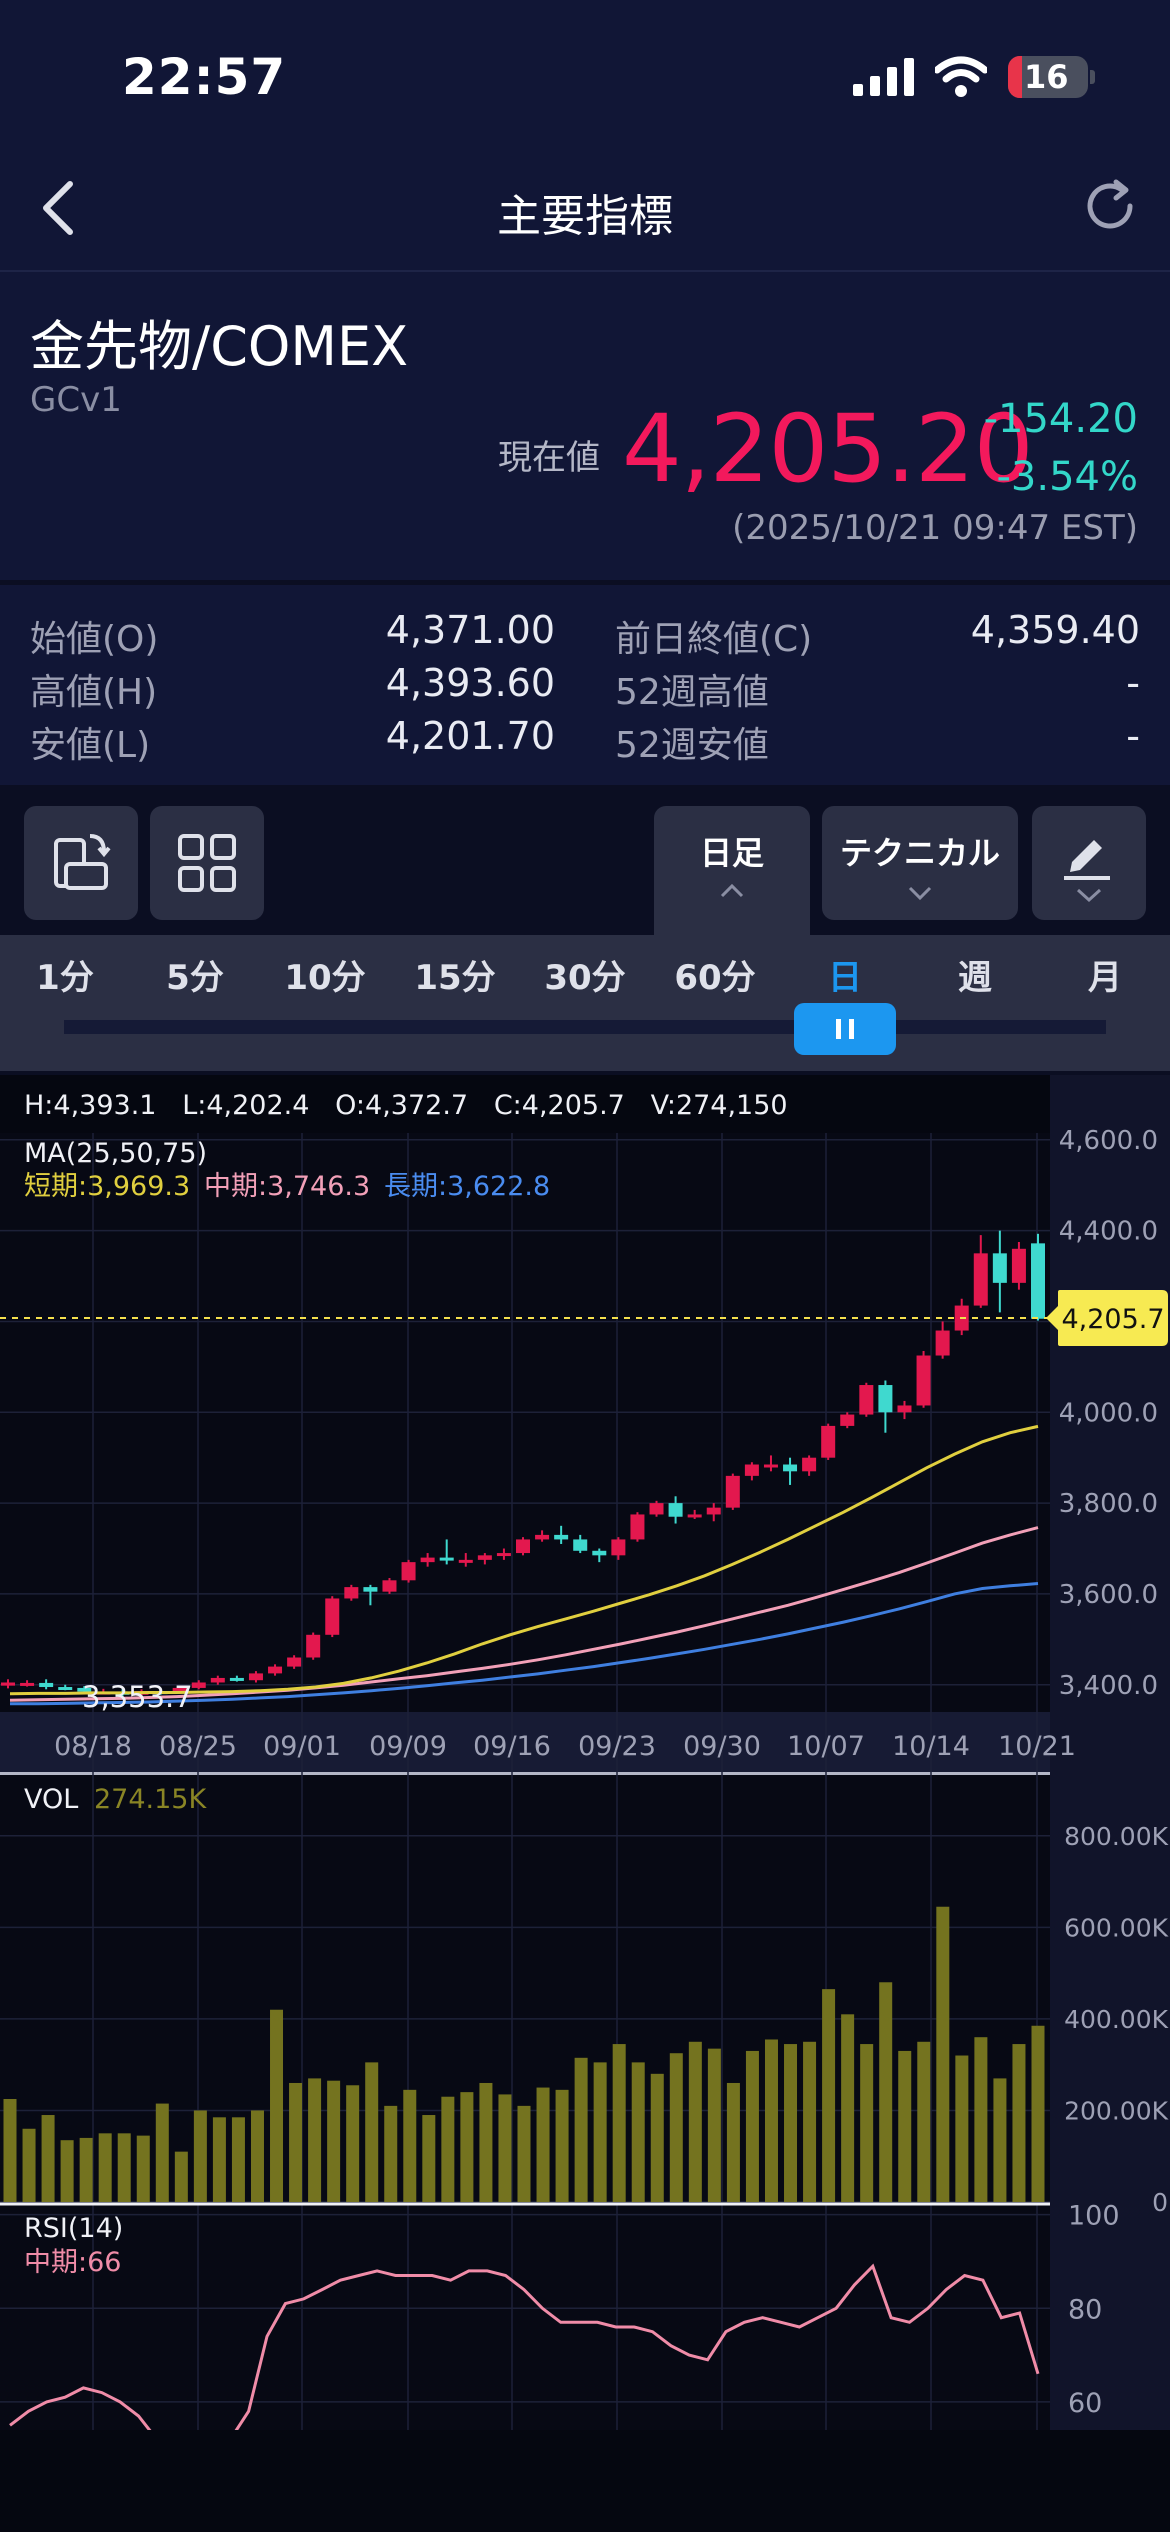 The width and height of the screenshot is (1170, 2532). What do you see at coordinates (845, 1029) in the screenshot?
I see `slider-handle` at bounding box center [845, 1029].